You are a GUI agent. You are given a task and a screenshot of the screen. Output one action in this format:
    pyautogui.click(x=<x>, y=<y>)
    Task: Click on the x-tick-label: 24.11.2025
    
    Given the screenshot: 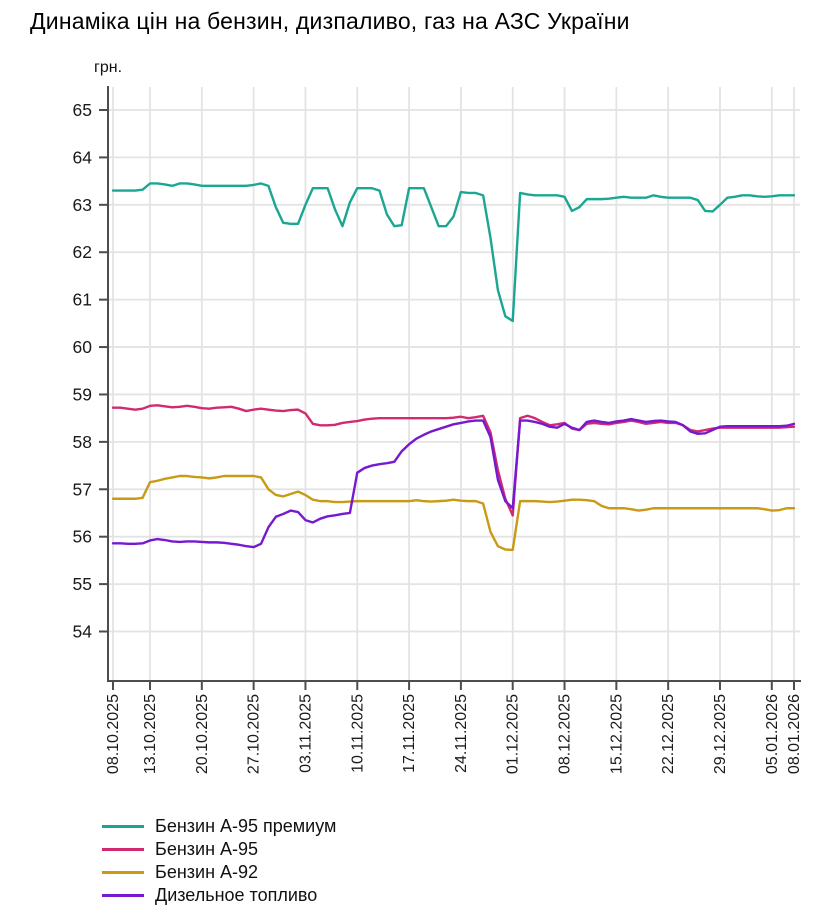 What is the action you would take?
    pyautogui.click(x=461, y=733)
    